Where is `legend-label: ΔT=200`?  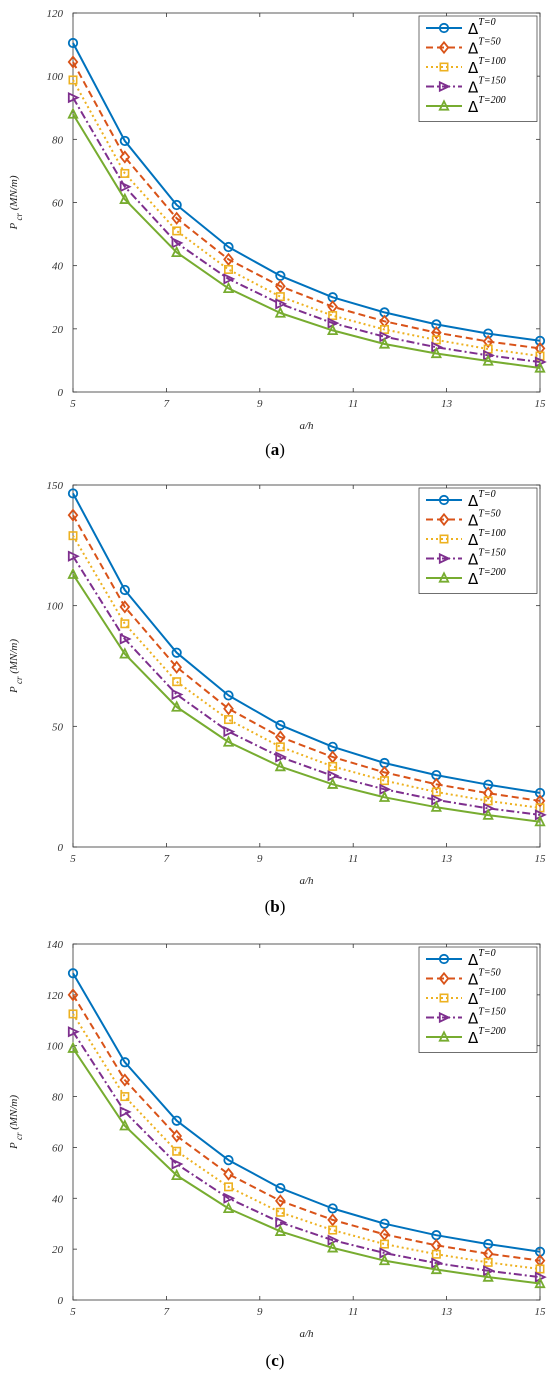 legend-label: ΔT=200 is located at coordinates (487, 577).